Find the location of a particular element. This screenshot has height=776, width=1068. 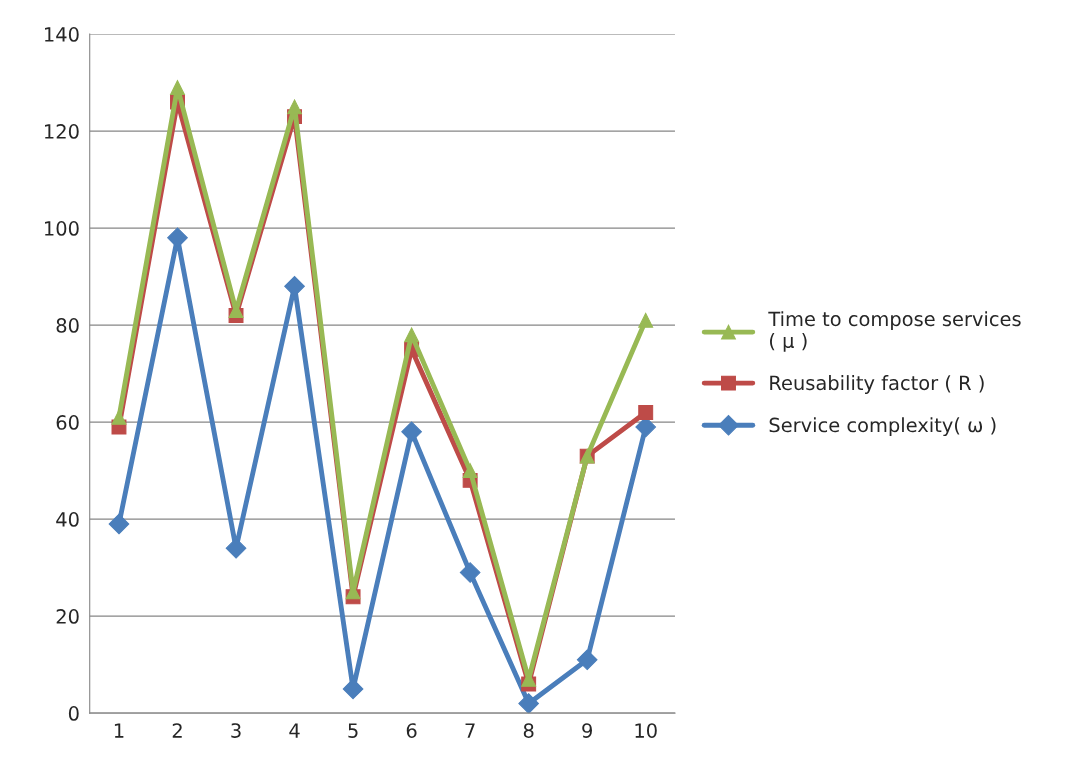

x-tick-label: 9 is located at coordinates (587, 730).